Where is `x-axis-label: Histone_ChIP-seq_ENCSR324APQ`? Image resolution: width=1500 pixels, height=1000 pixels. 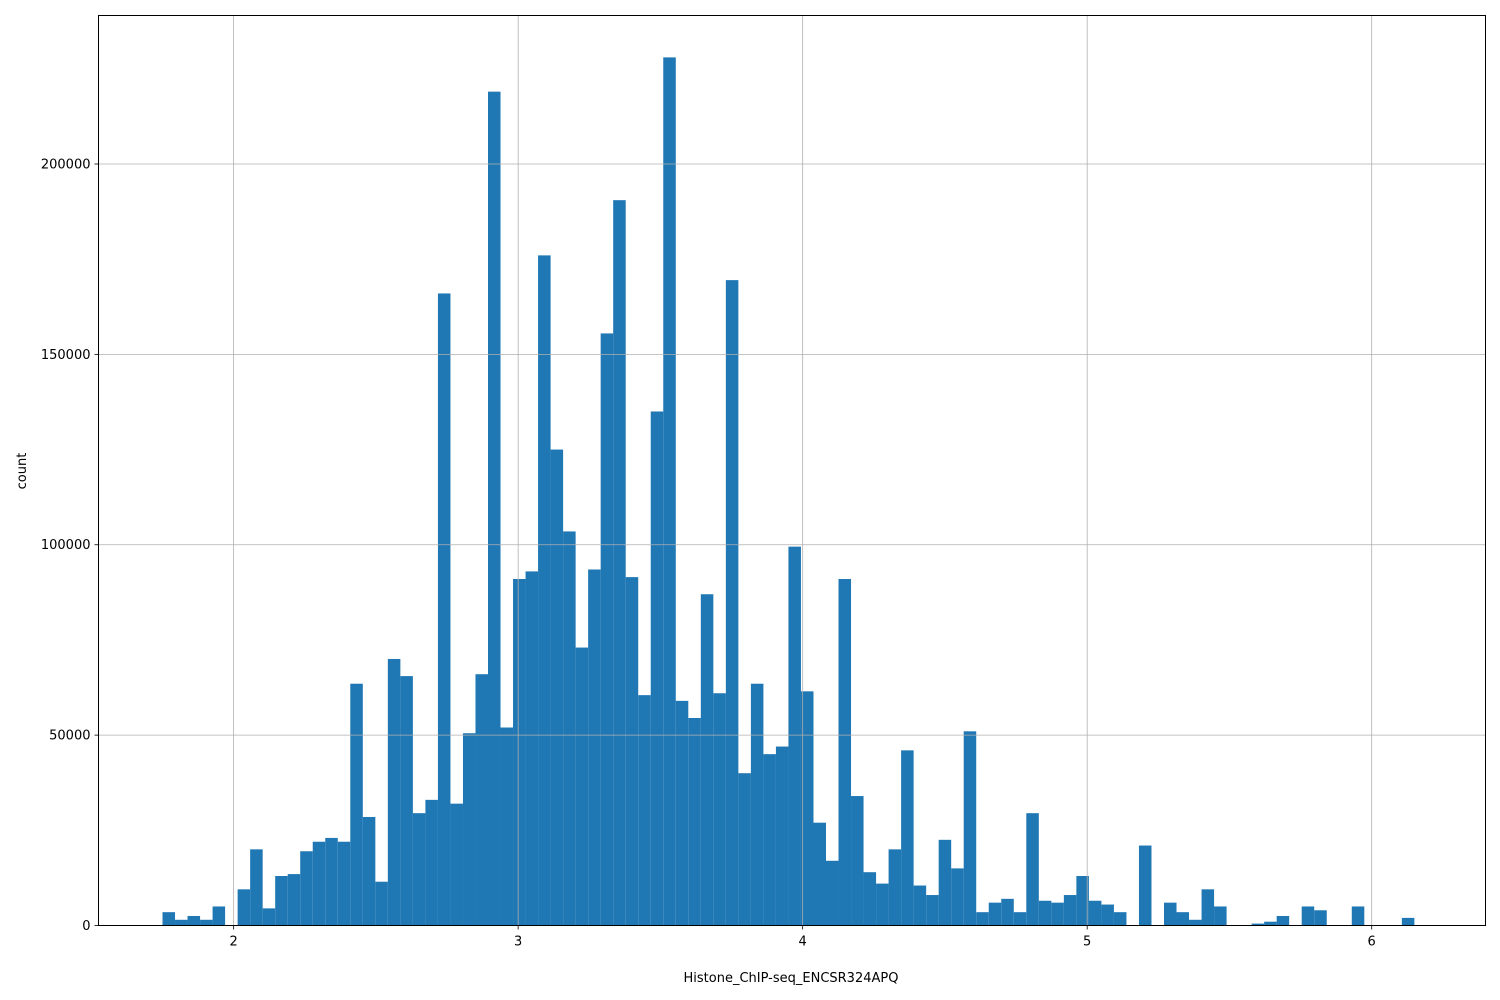
x-axis-label: Histone_ChIP-seq_ENCSR324APQ is located at coordinates (791, 978).